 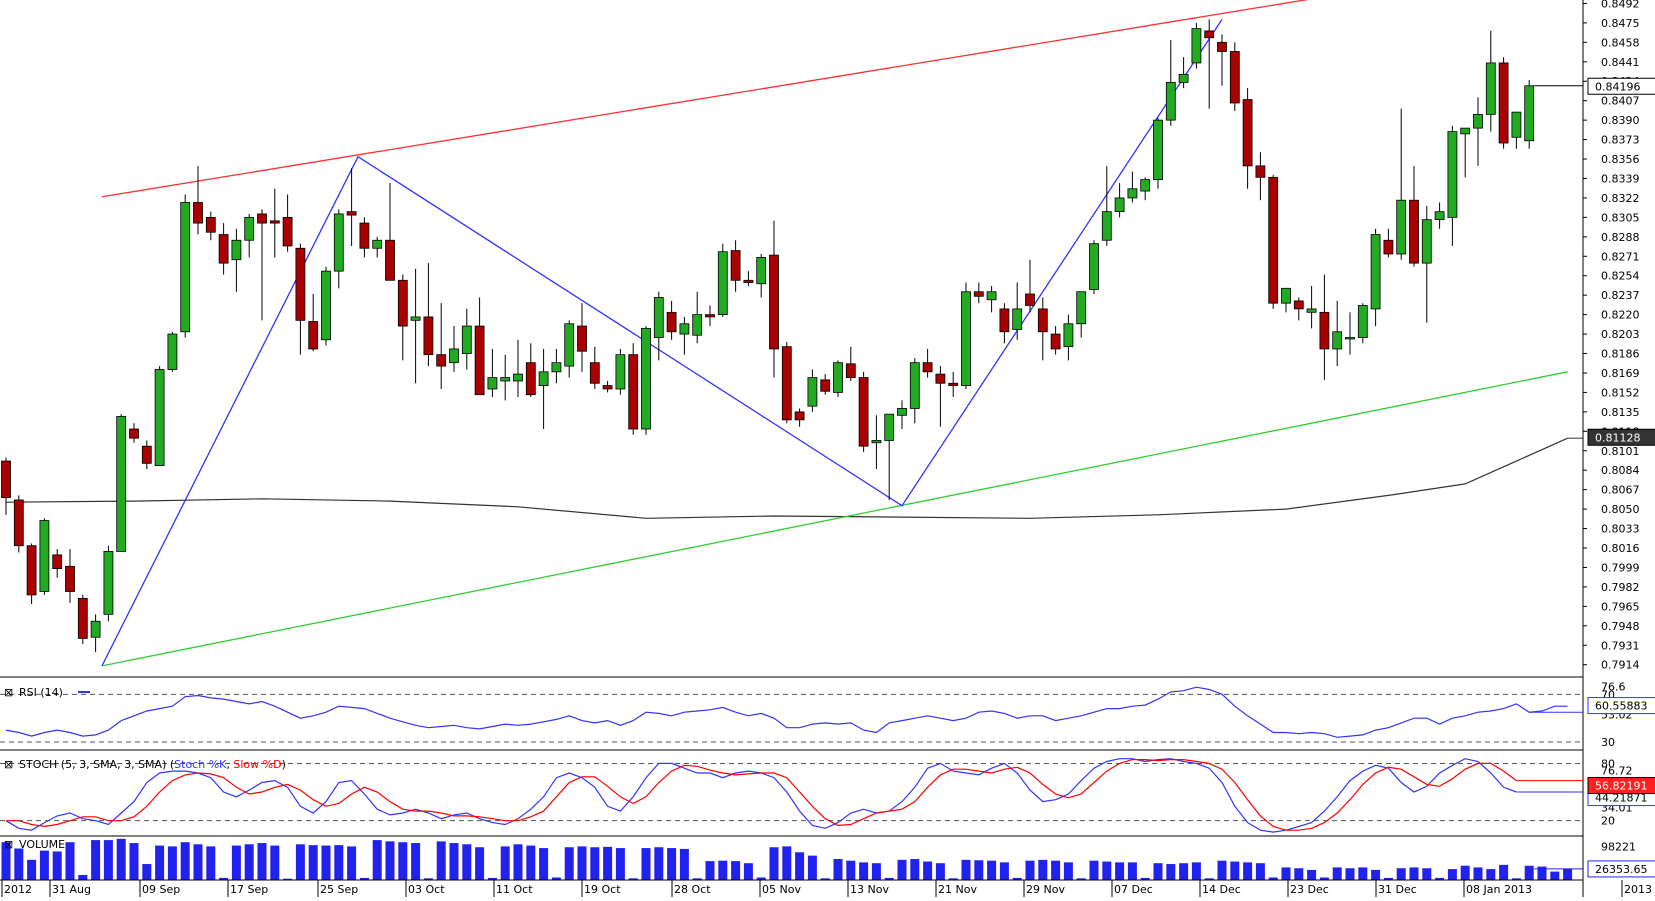 What do you see at coordinates (8, 844) in the screenshot?
I see `volume-close-icon: ⊠` at bounding box center [8, 844].